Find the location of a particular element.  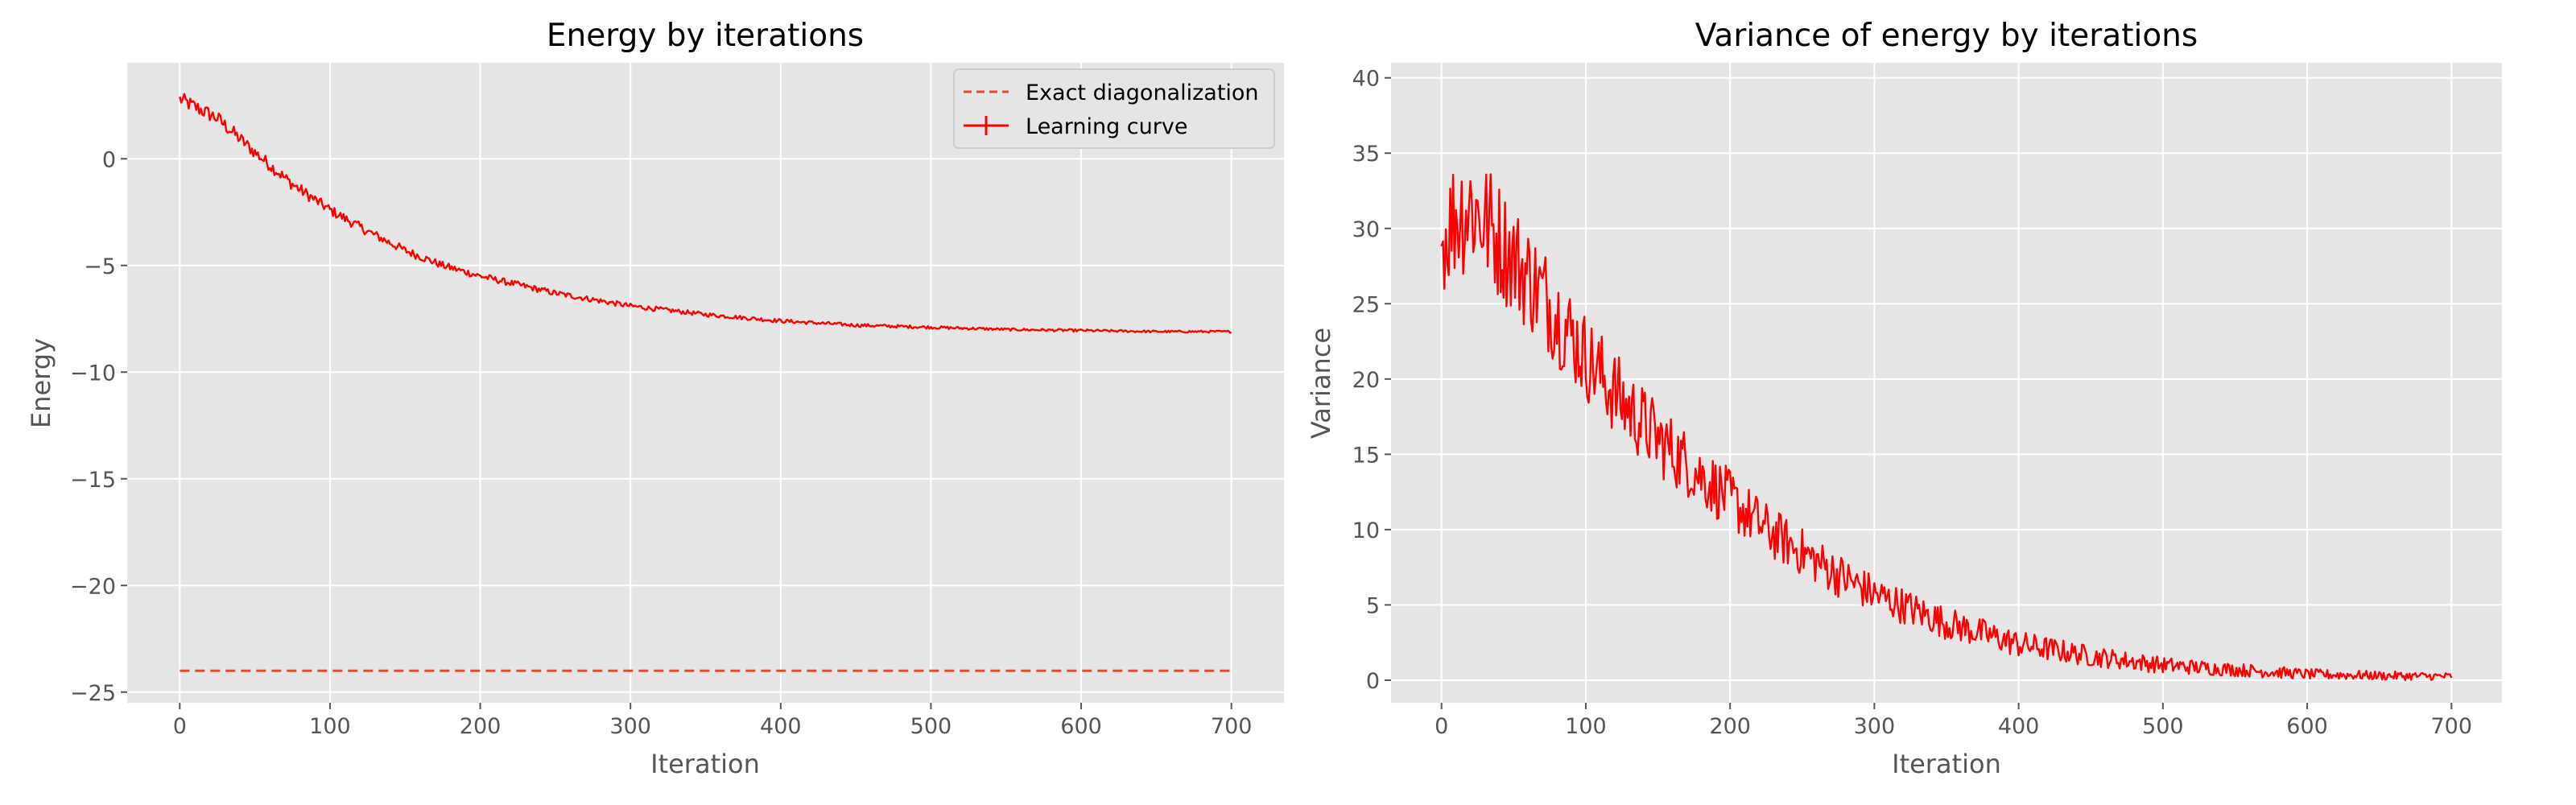

energy-legend: Exact diagonalization Learning curve is located at coordinates (1114, 108).